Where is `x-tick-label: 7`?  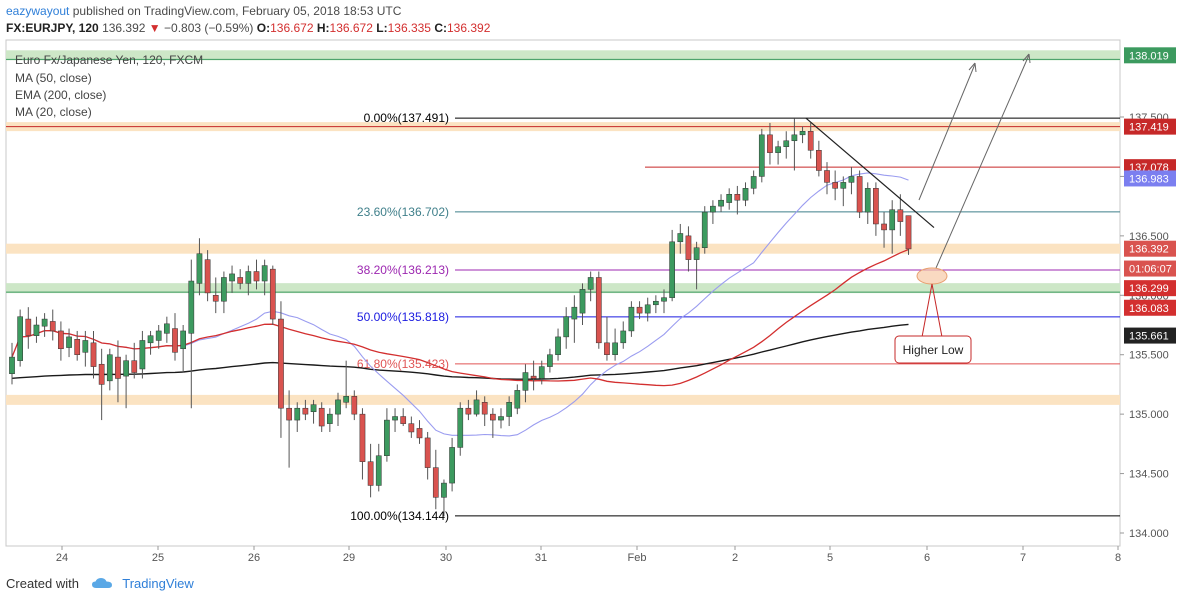
x-tick-label: 7 is located at coordinates (1023, 558).